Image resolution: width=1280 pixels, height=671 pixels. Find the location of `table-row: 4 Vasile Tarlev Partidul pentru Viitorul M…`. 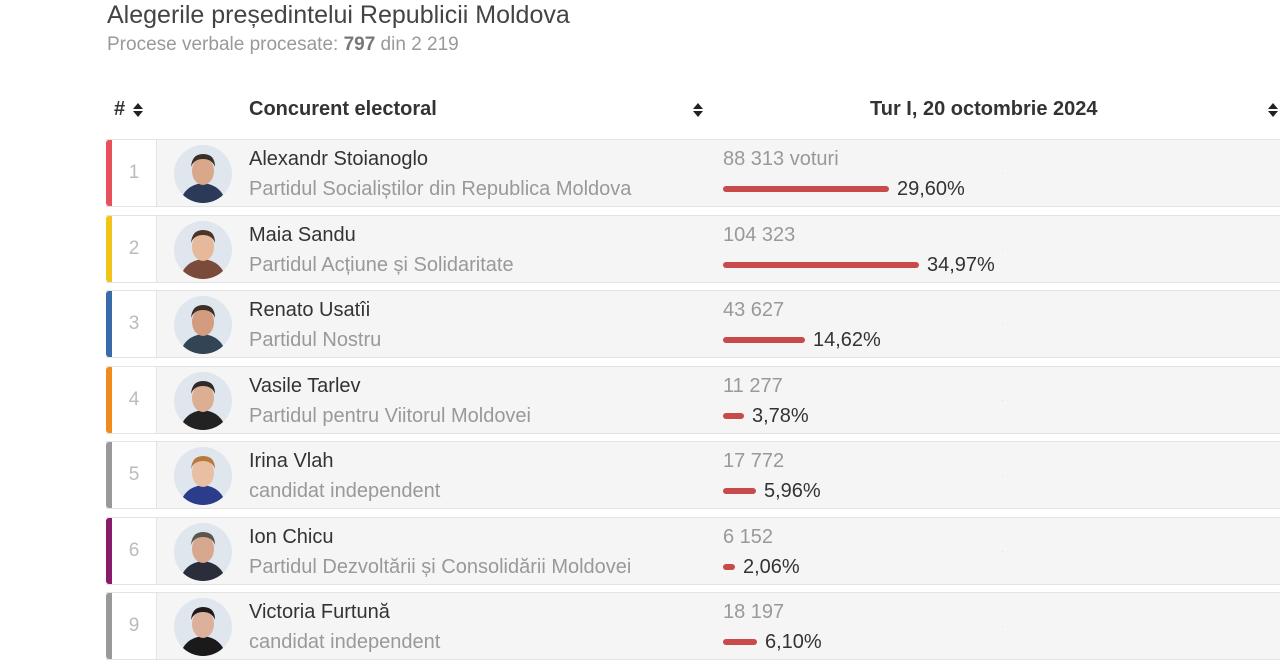

table-row: 4 Vasile Tarlev Partidul pentru Viitorul M… is located at coordinates (693, 400).